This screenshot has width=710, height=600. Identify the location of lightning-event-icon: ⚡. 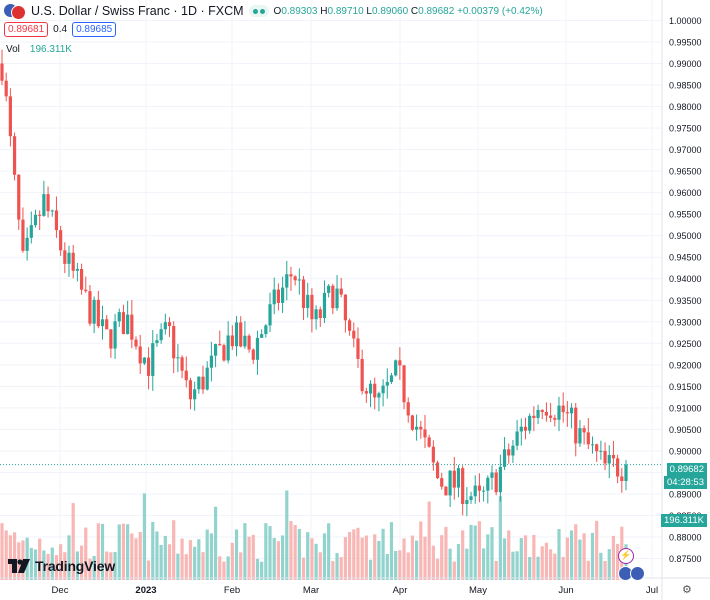
(626, 556).